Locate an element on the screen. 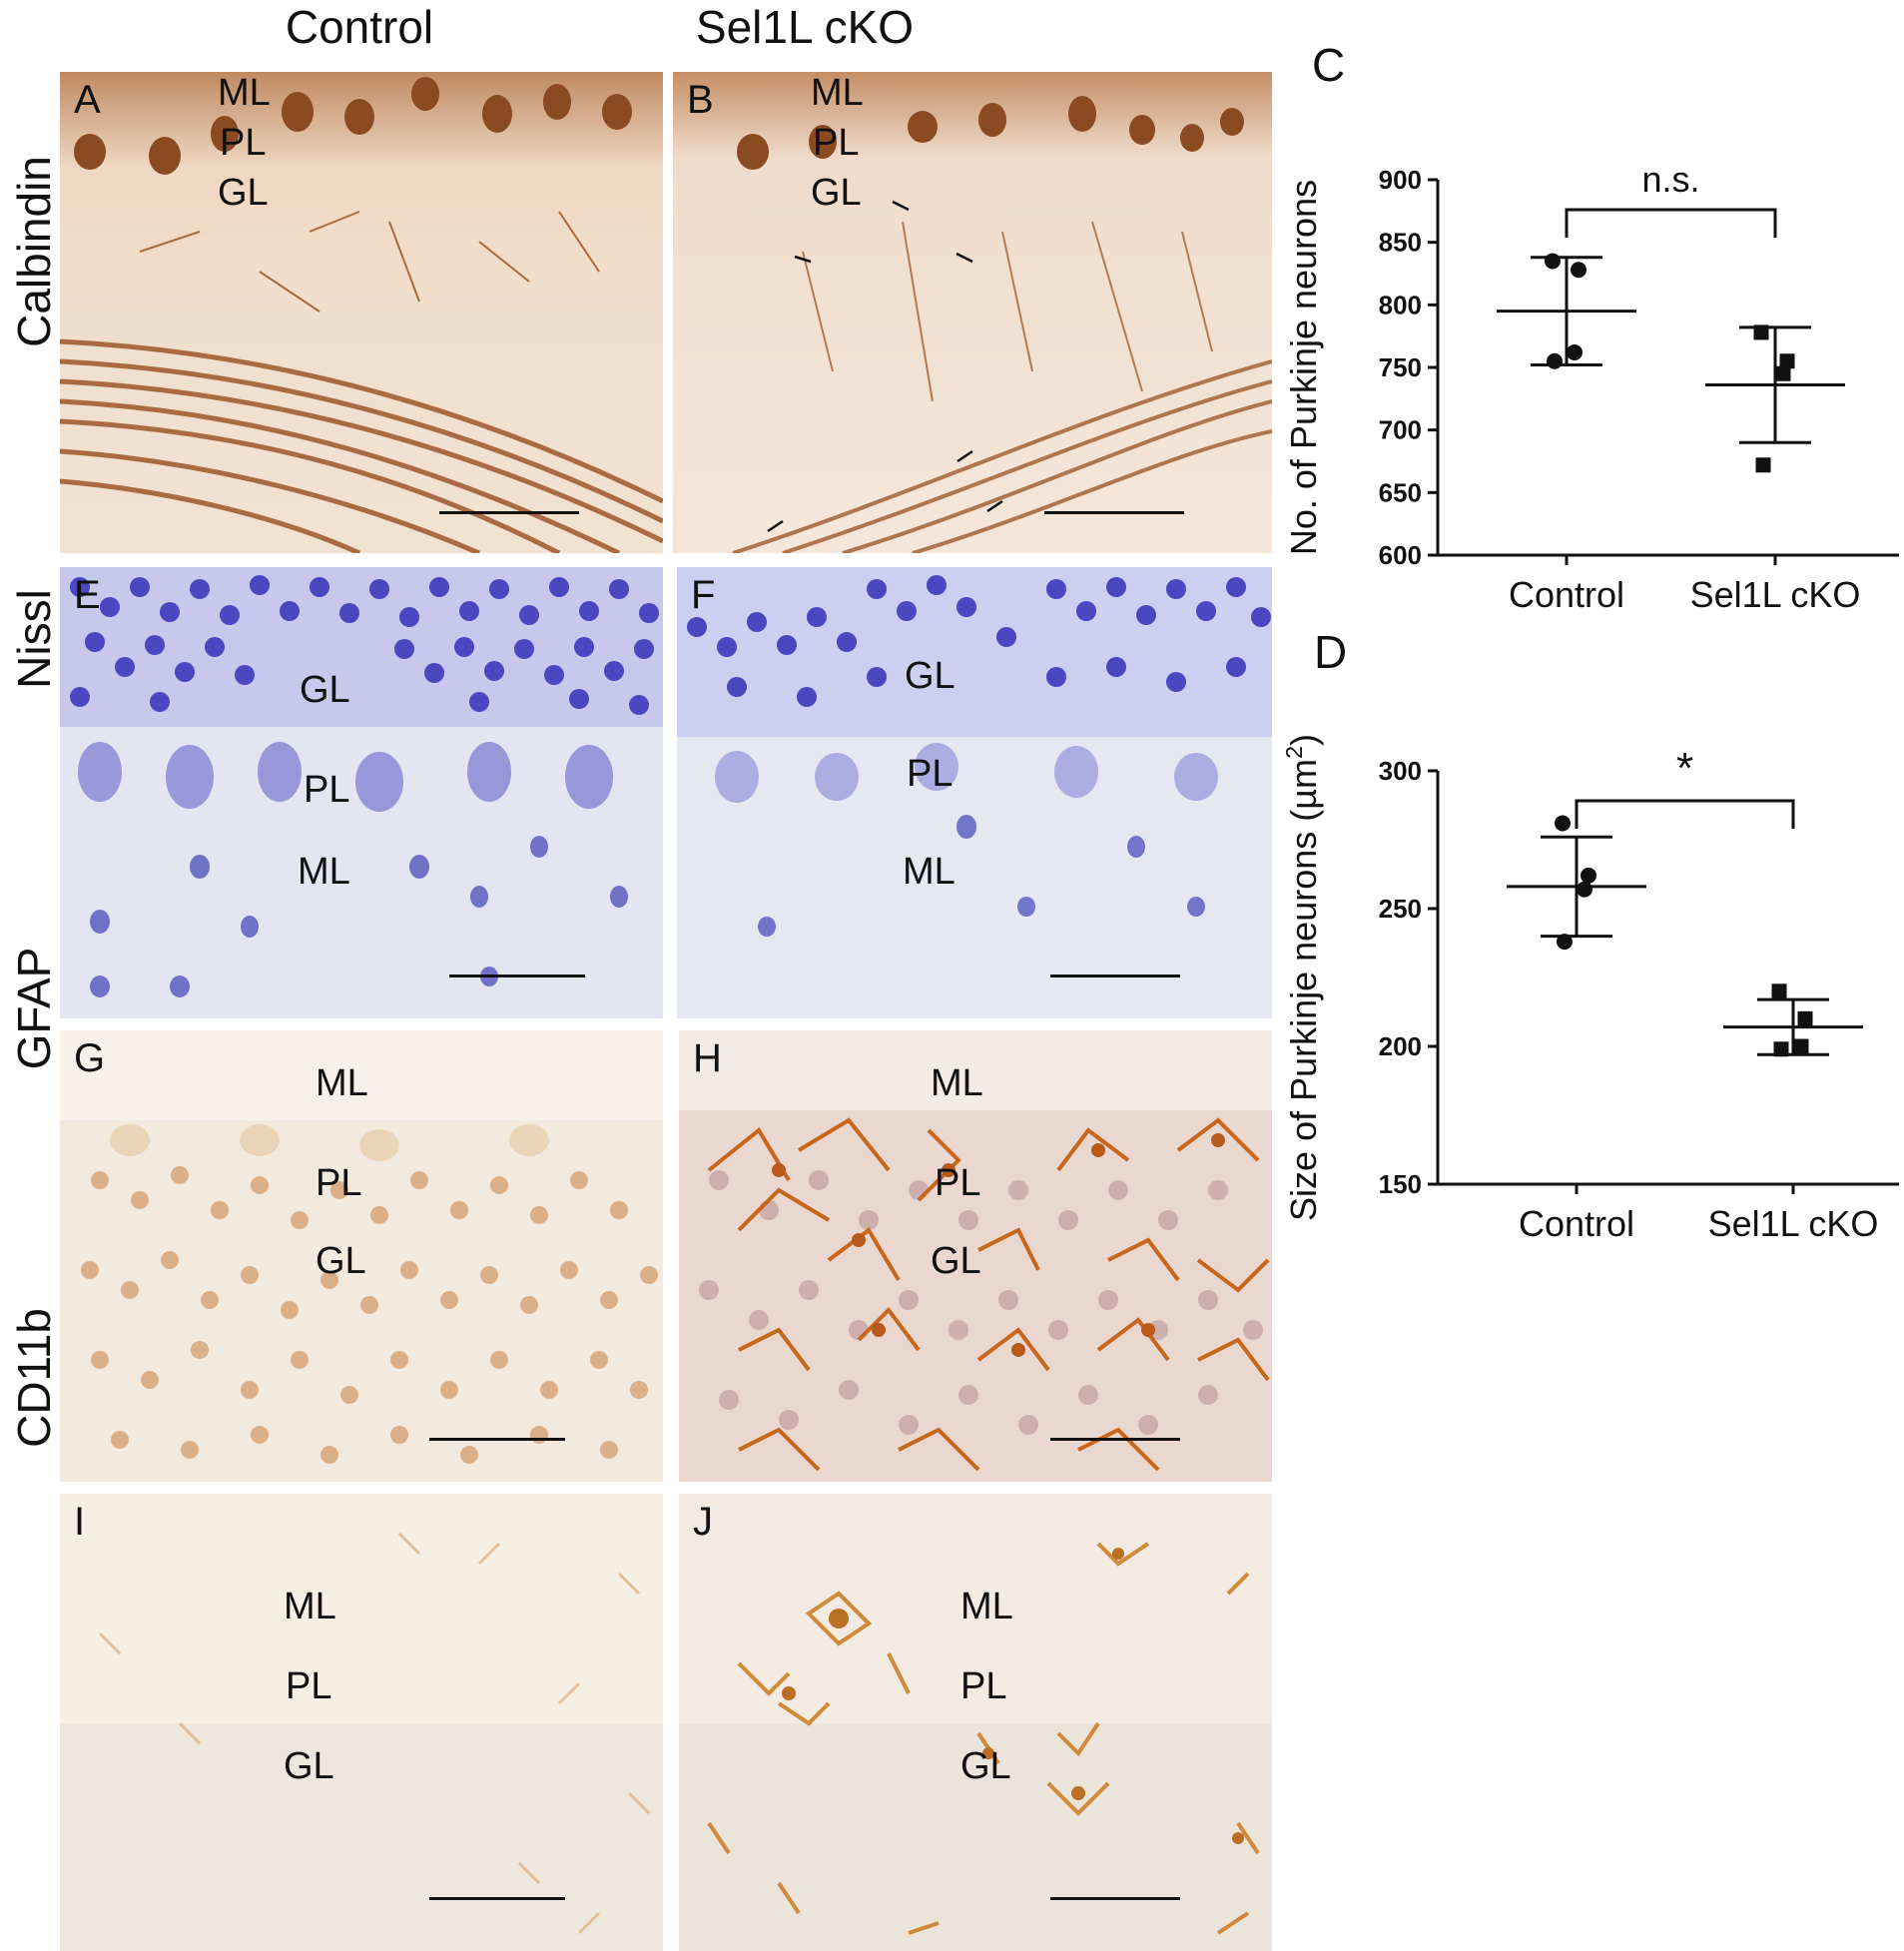 Image resolution: width=1904 pixels, height=1951 pixels. y-axis-label-close: ) is located at coordinates (1303, 740).